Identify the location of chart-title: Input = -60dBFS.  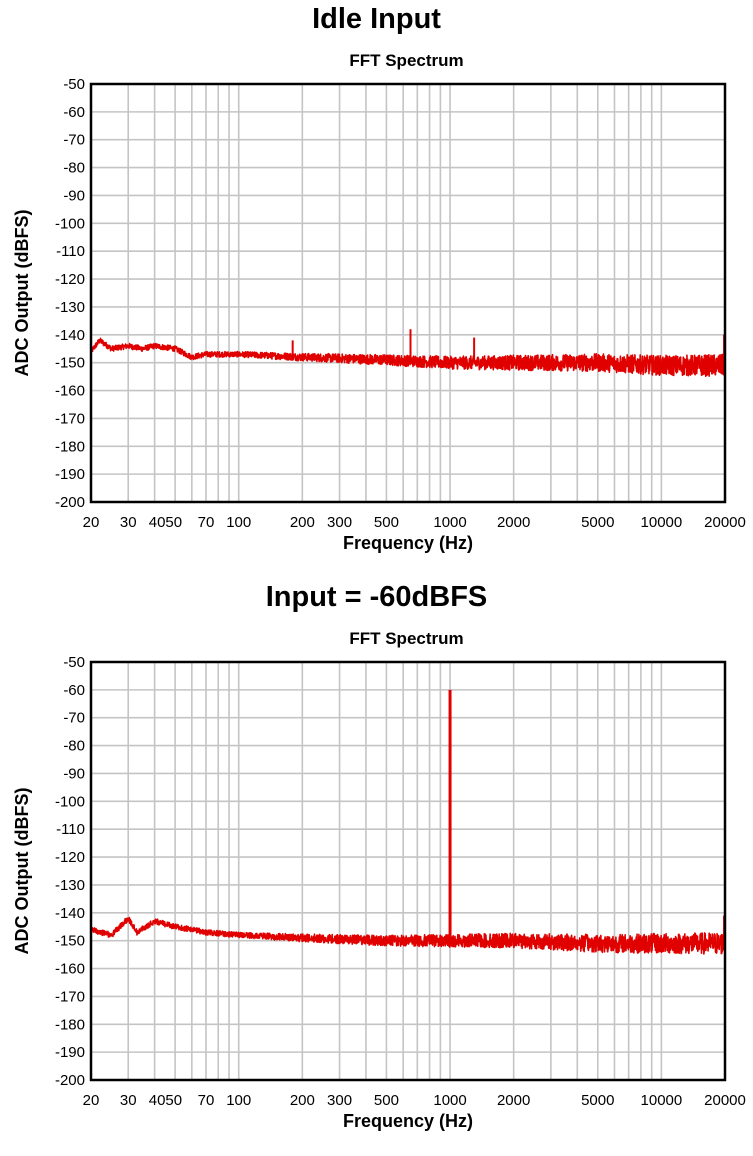
(376, 597).